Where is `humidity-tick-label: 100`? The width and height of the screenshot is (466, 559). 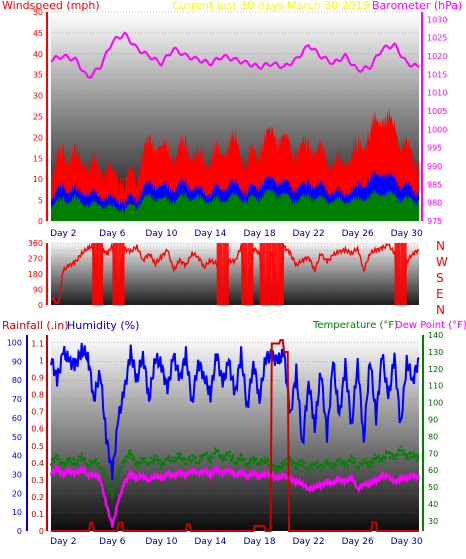 humidity-tick-label: 100 is located at coordinates (14, 343).